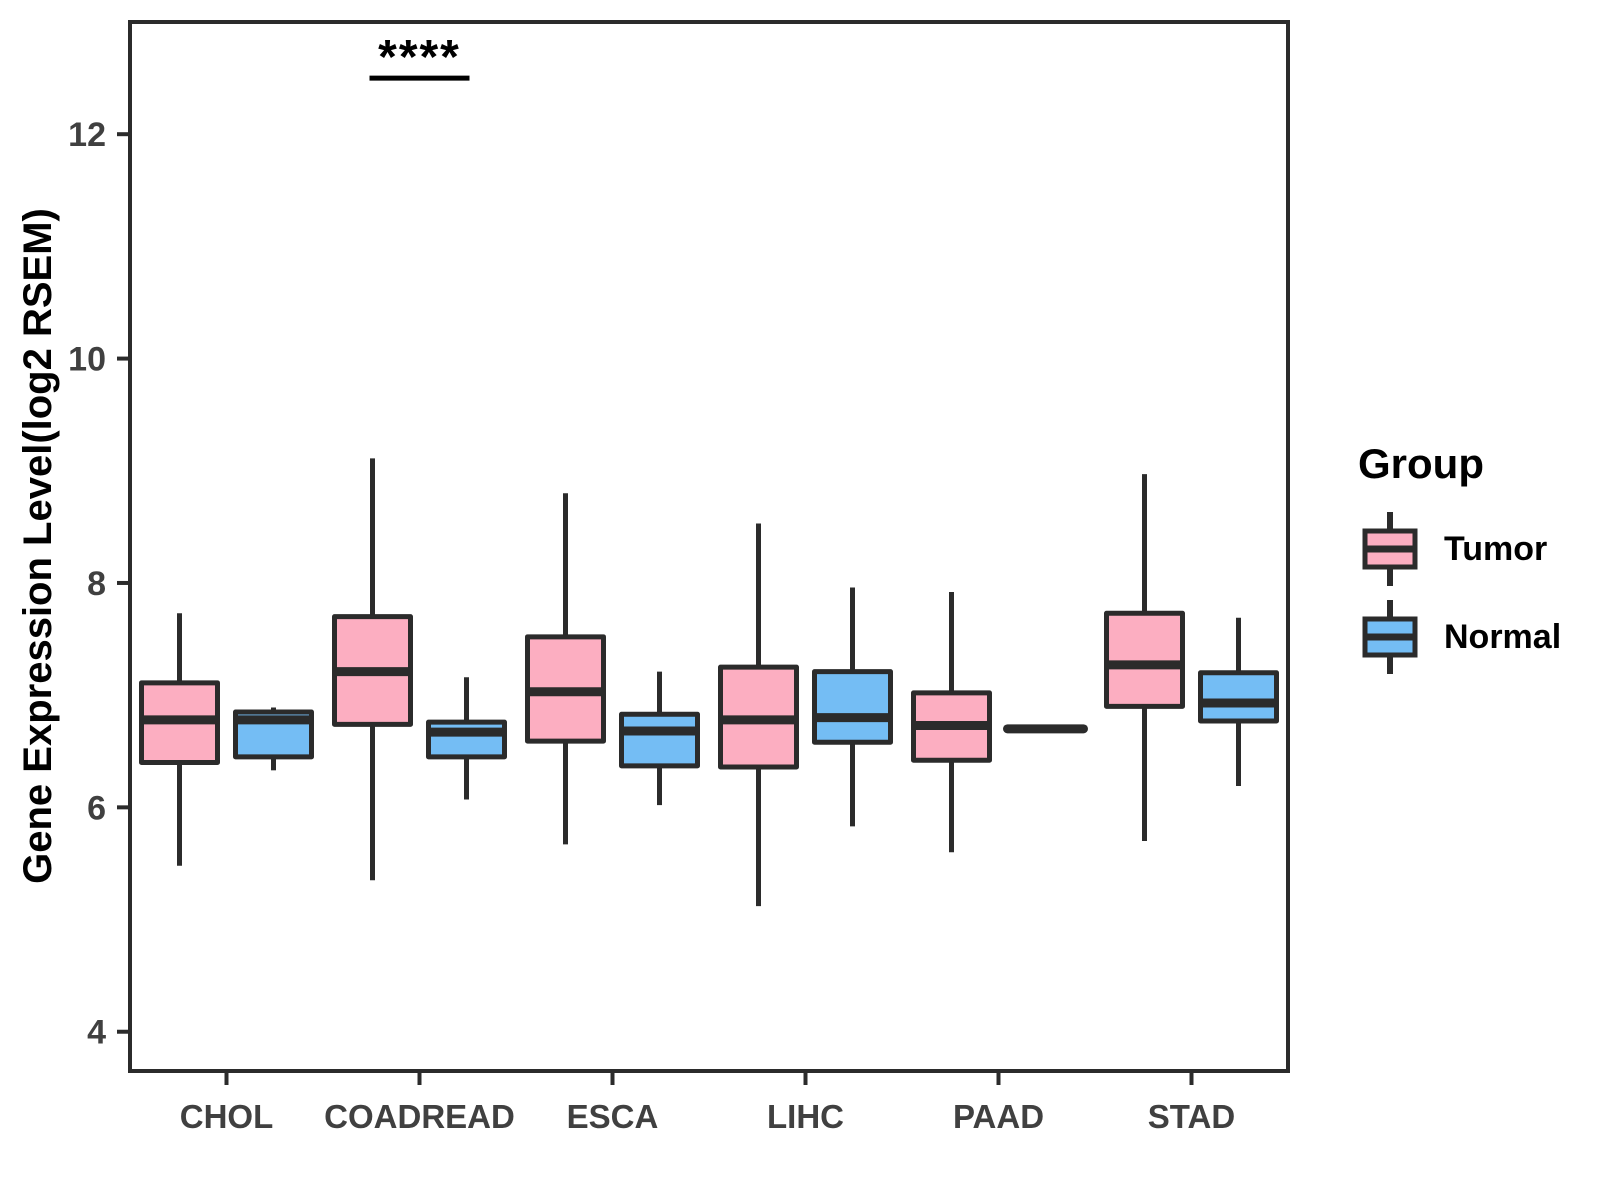 The width and height of the screenshot is (1600, 1200). I want to click on legend-entry-normal: Normal, so click(1459, 637).